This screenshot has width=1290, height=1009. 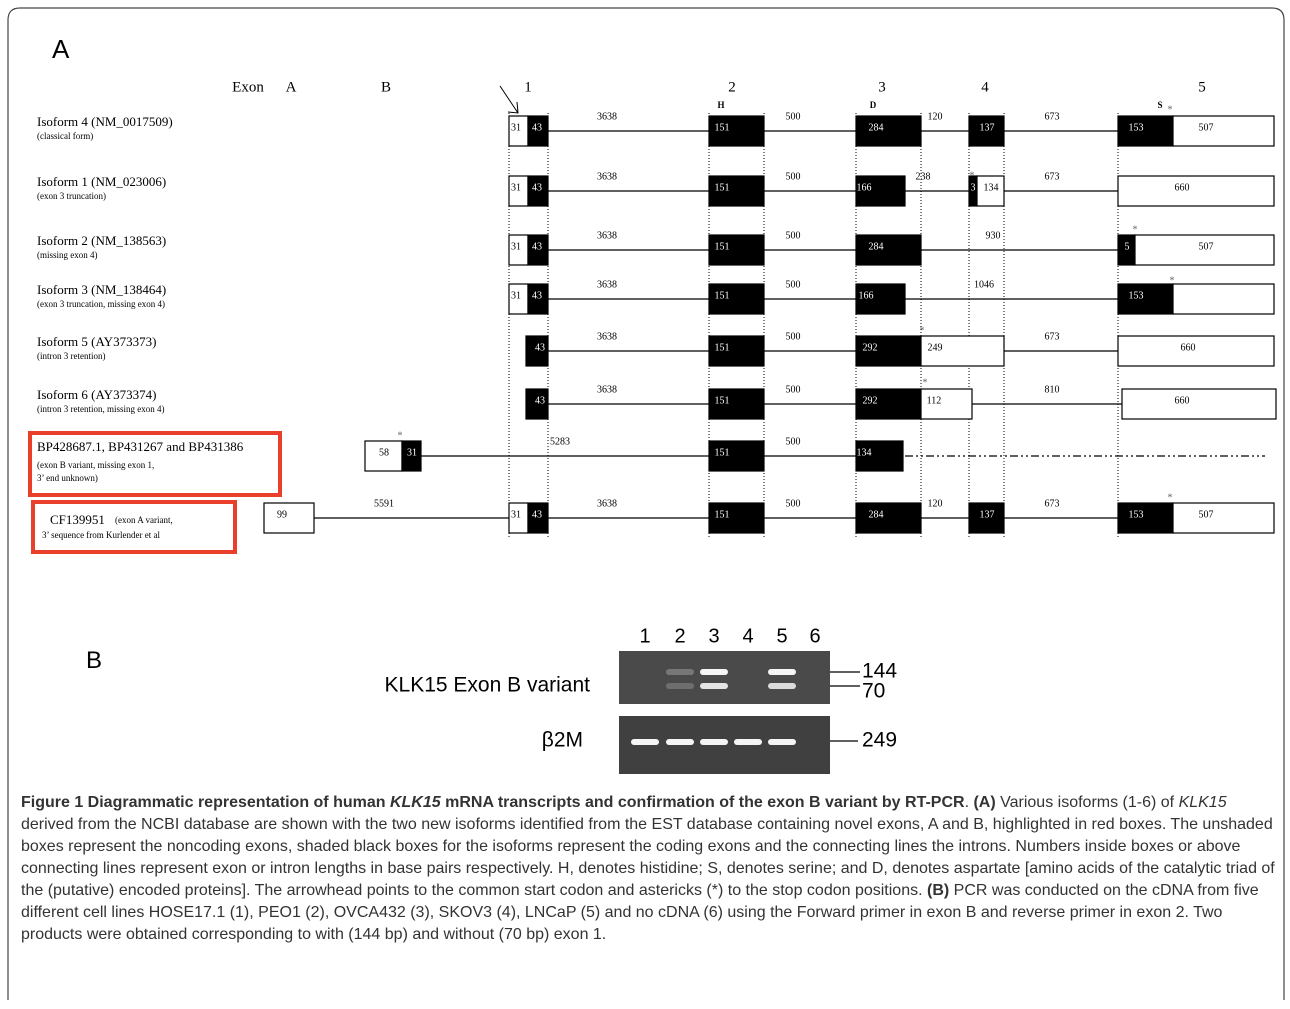 I want to click on isoform-note: (exon 3 truncation), so click(x=71, y=196).